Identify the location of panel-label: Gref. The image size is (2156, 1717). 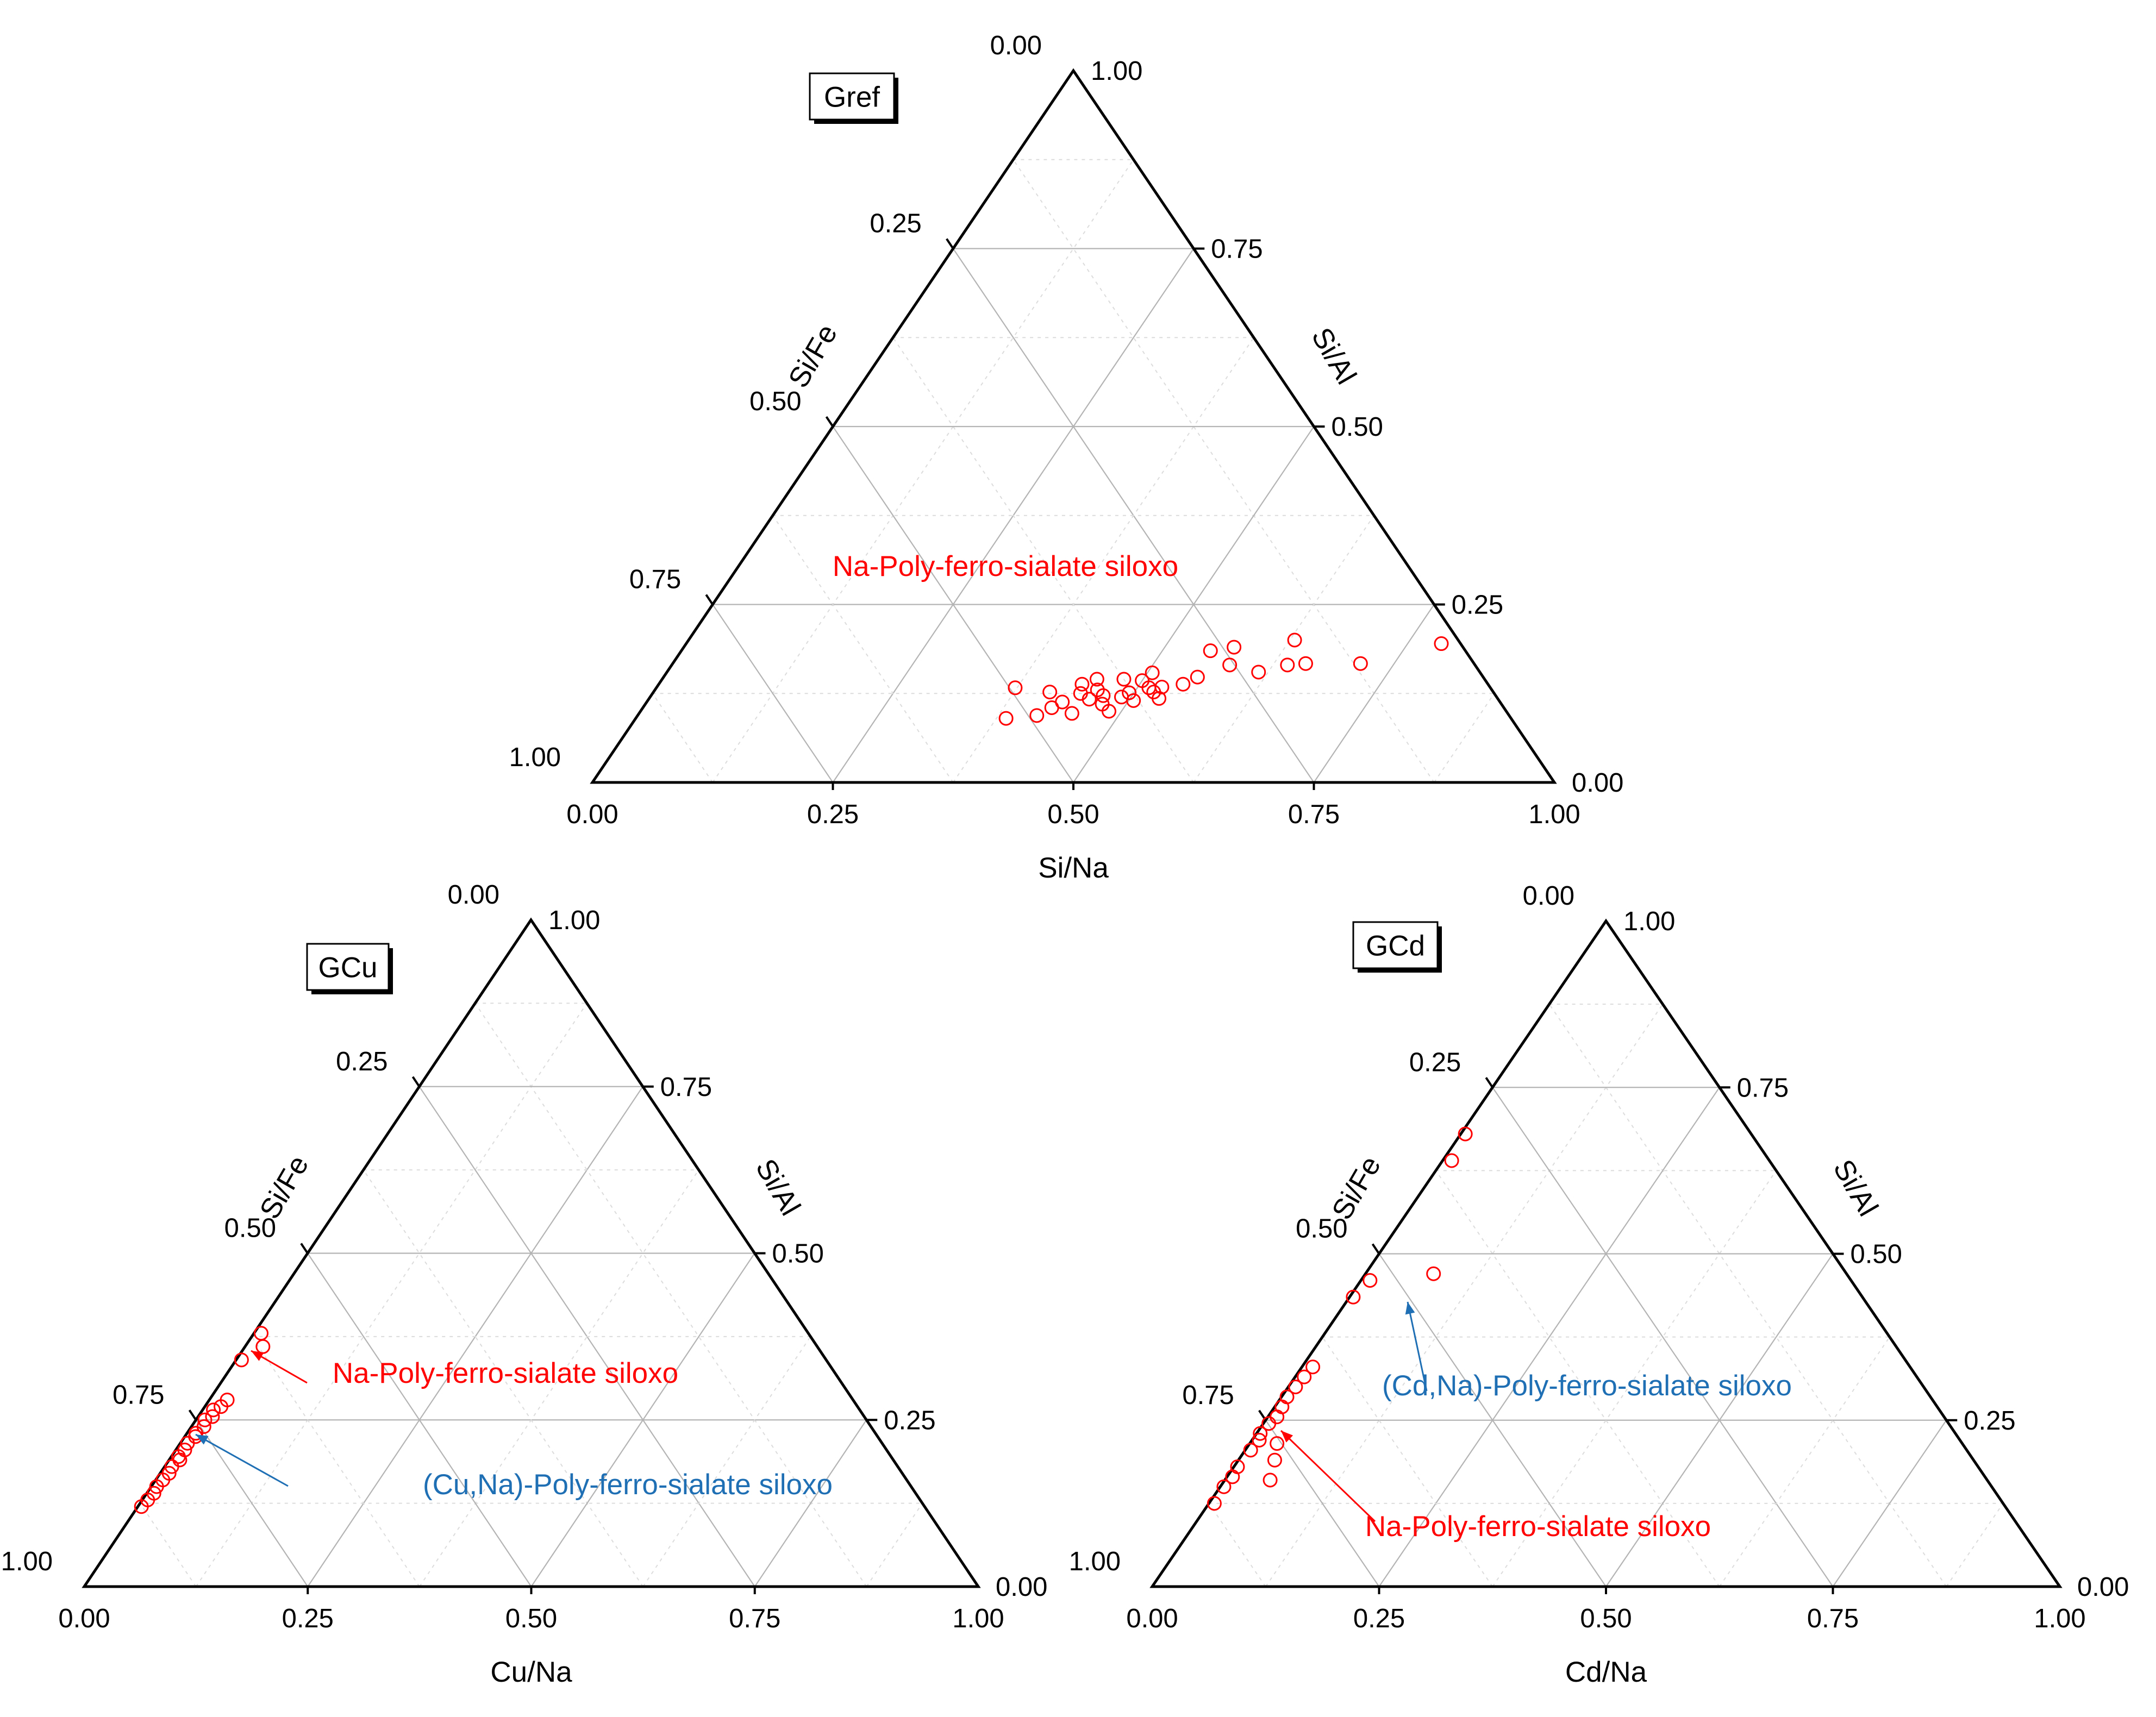
(852, 98).